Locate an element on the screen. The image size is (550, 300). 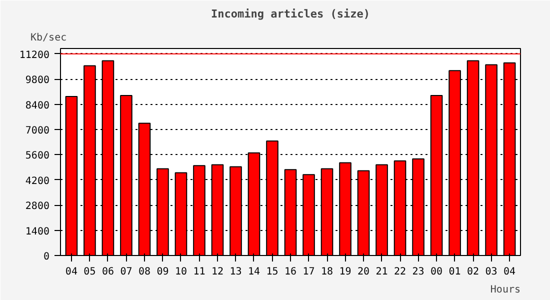
x-tick-label: 00 is located at coordinates (436, 272).